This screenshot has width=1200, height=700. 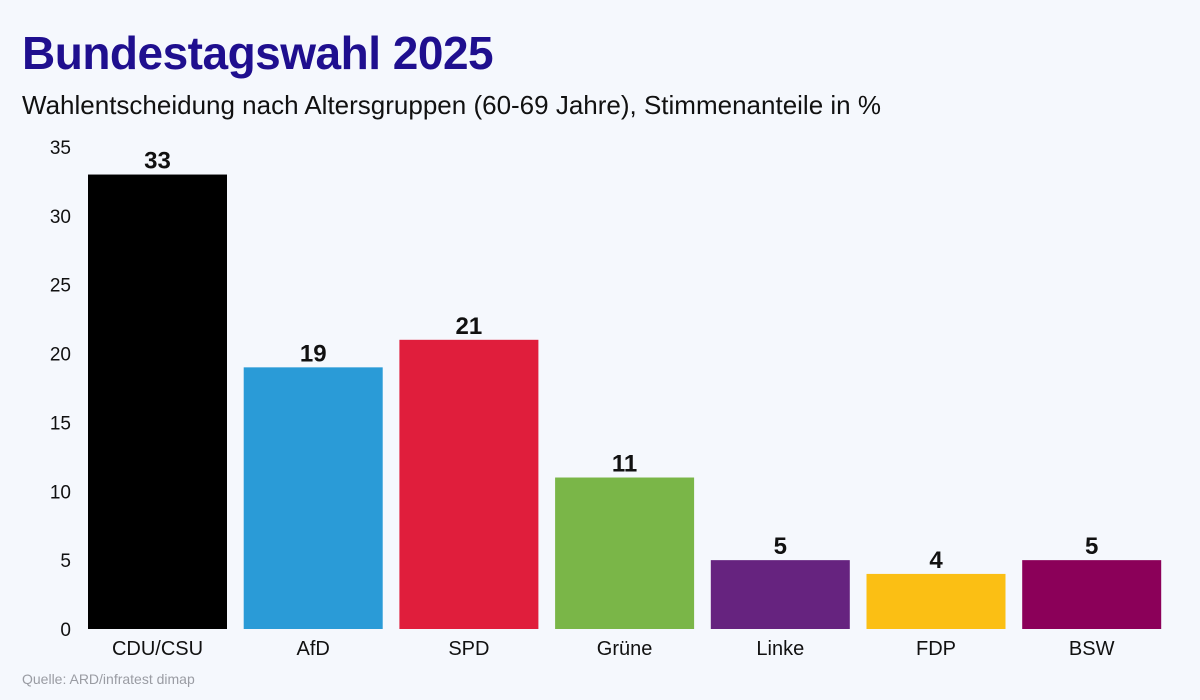 I want to click on bar-value-label: 19, so click(x=313, y=353).